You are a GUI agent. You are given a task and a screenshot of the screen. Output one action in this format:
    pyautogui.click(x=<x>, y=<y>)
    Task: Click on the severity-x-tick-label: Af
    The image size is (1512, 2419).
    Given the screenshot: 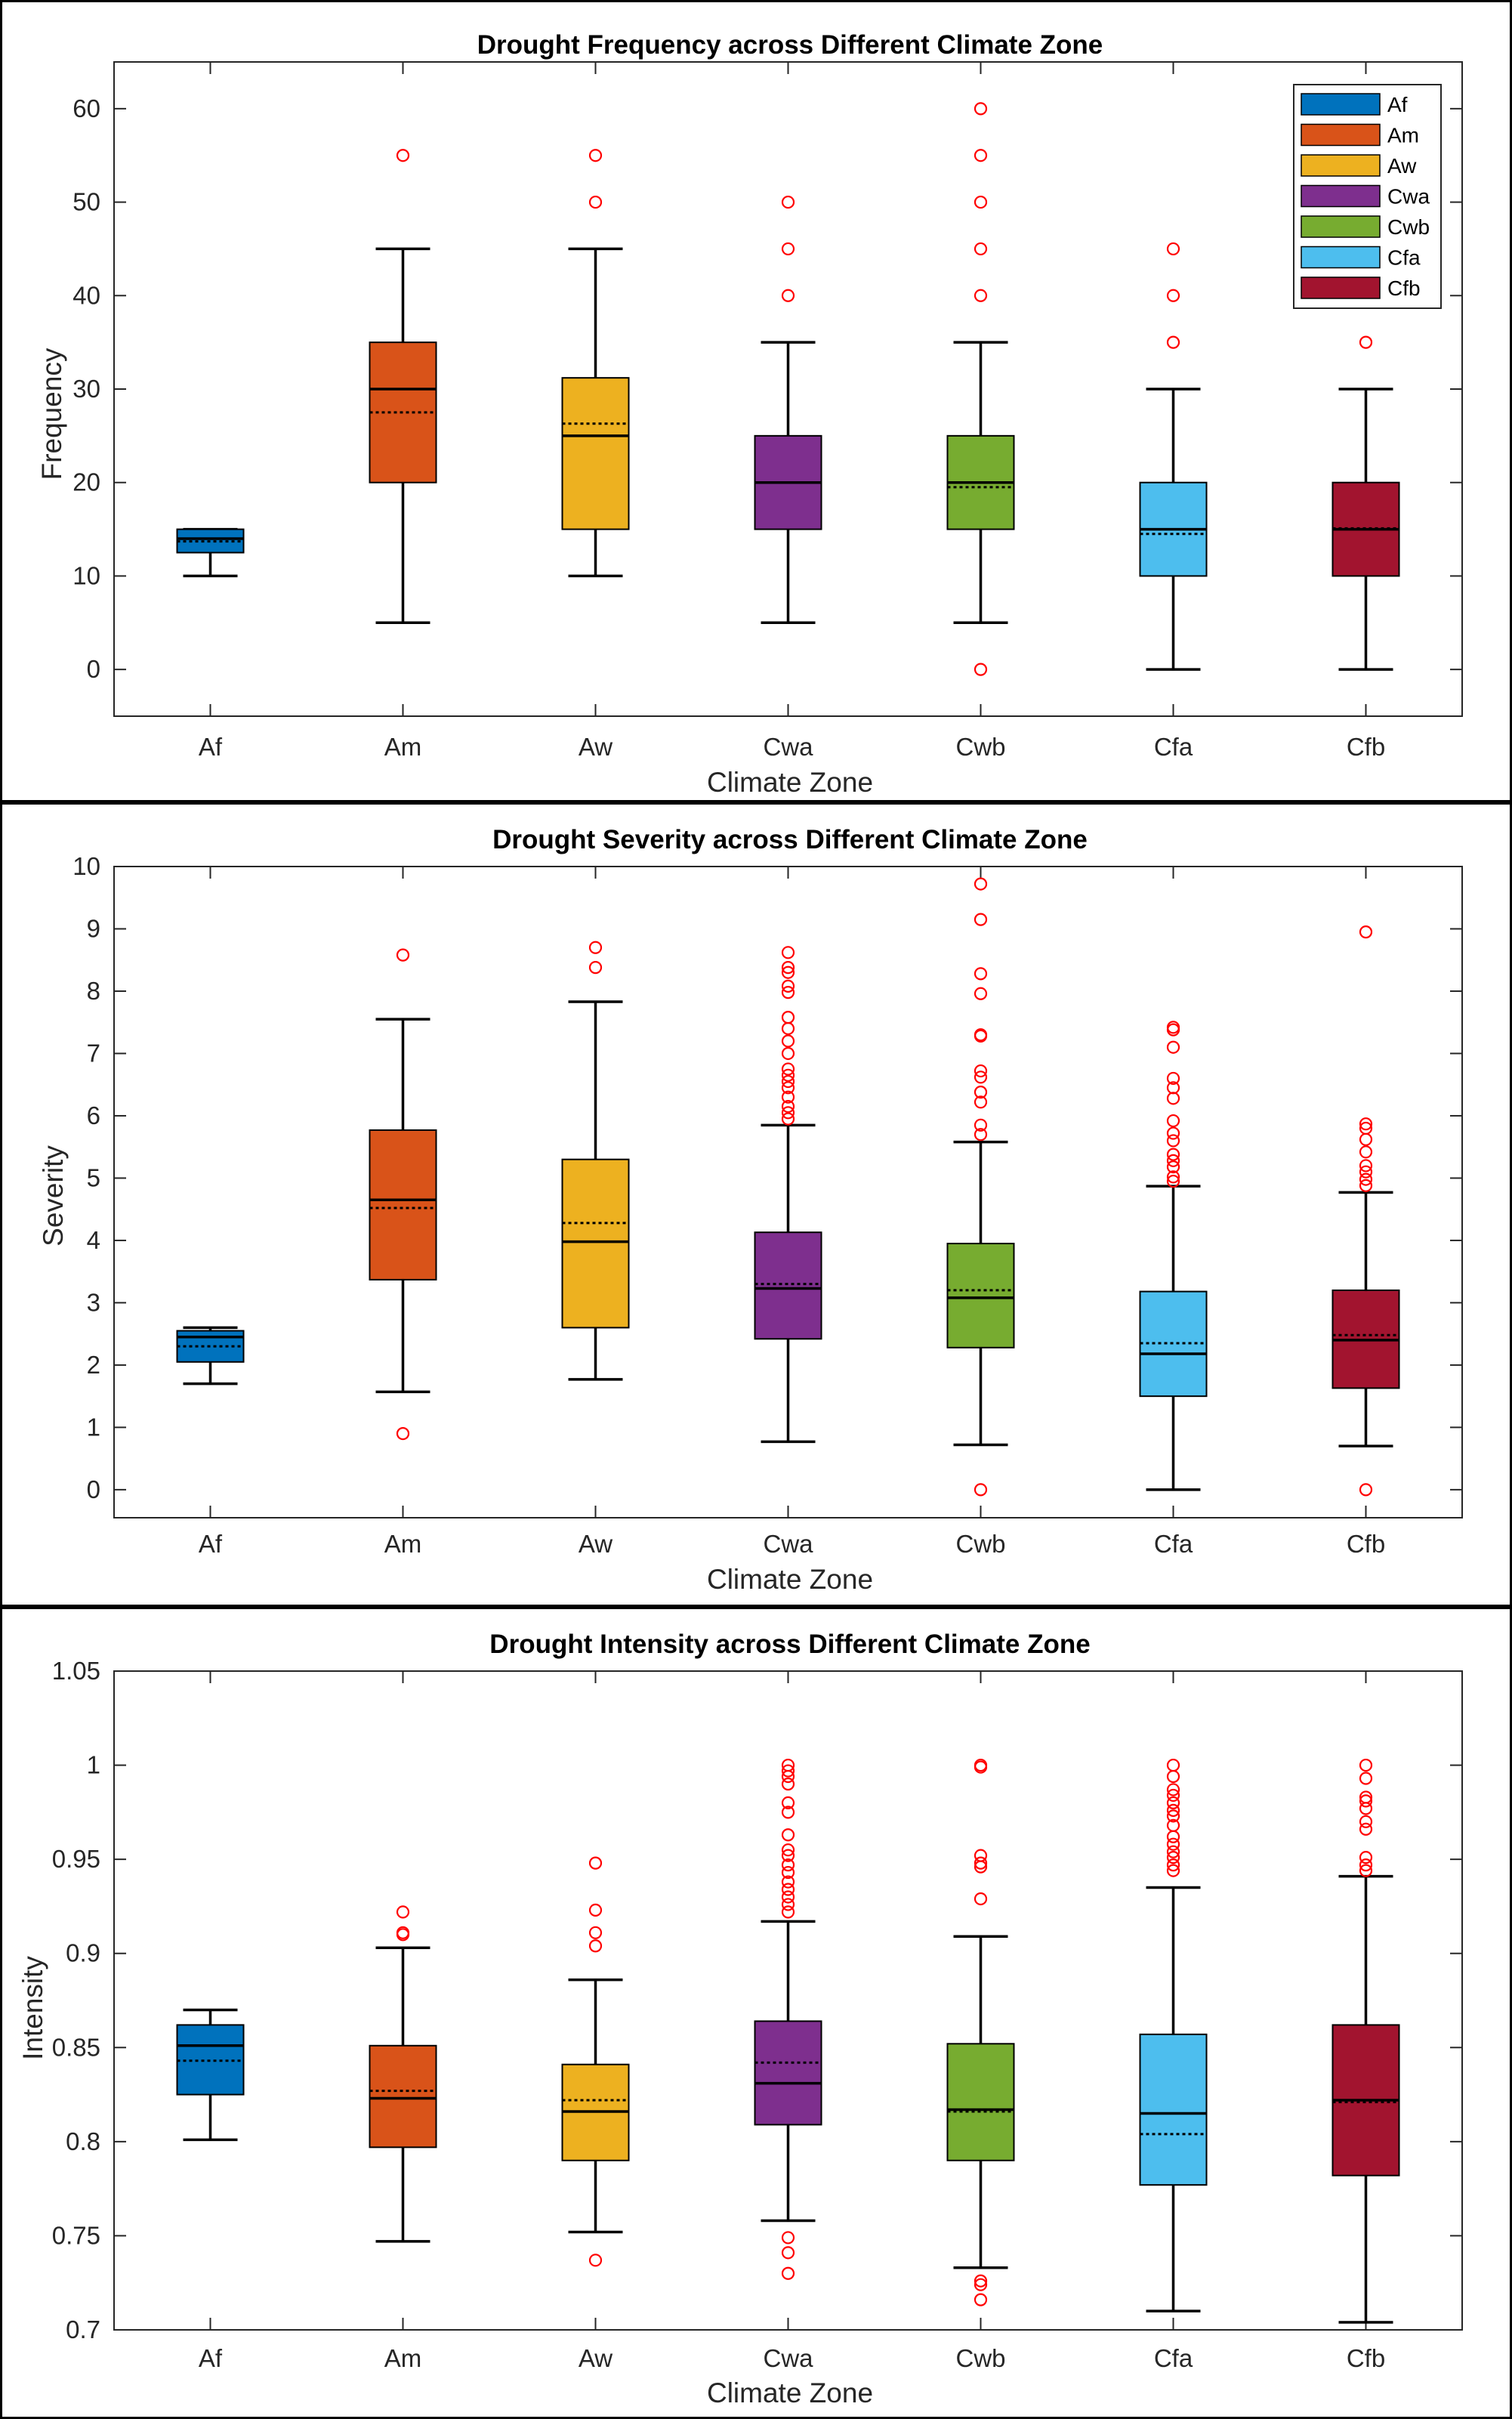 What is the action you would take?
    pyautogui.click(x=211, y=1544)
    